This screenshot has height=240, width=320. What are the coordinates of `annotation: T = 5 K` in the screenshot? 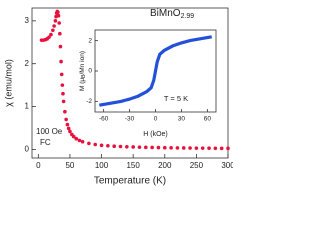 It's located at (176, 98).